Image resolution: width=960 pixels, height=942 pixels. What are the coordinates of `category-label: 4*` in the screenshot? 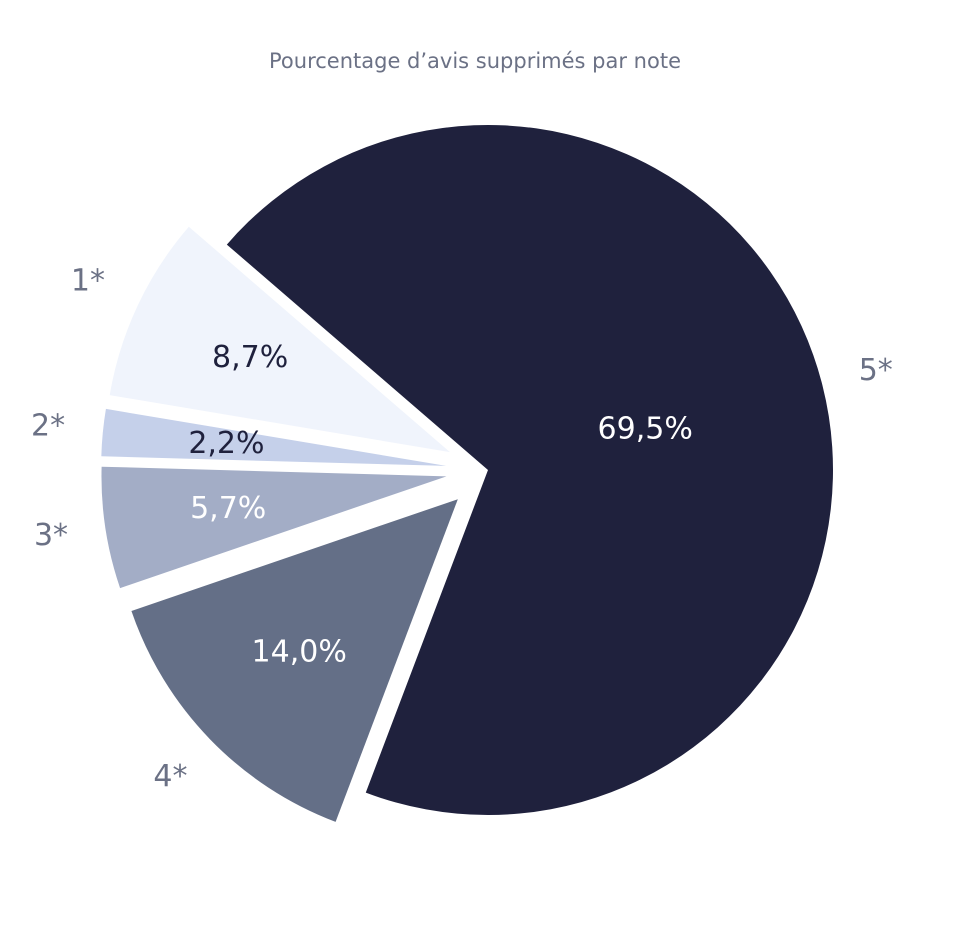 It's located at (170, 776).